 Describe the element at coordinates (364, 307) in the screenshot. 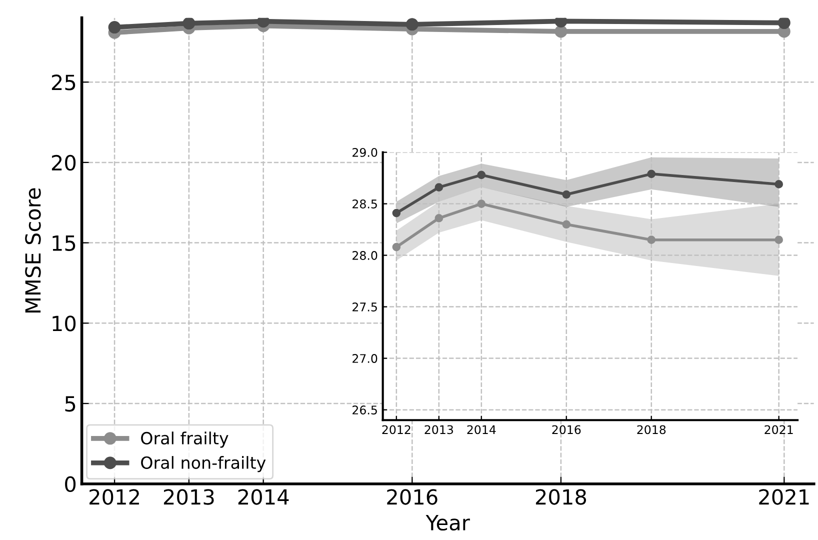

I see `y-tick-label: 27.5` at that location.